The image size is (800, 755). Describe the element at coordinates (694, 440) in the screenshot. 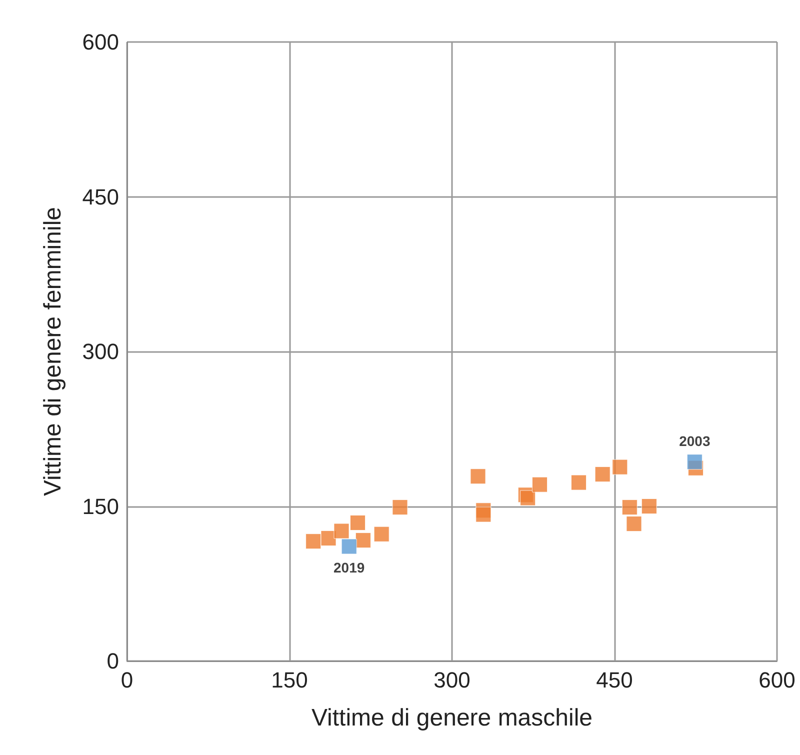

I see `annotation: 2003` at that location.